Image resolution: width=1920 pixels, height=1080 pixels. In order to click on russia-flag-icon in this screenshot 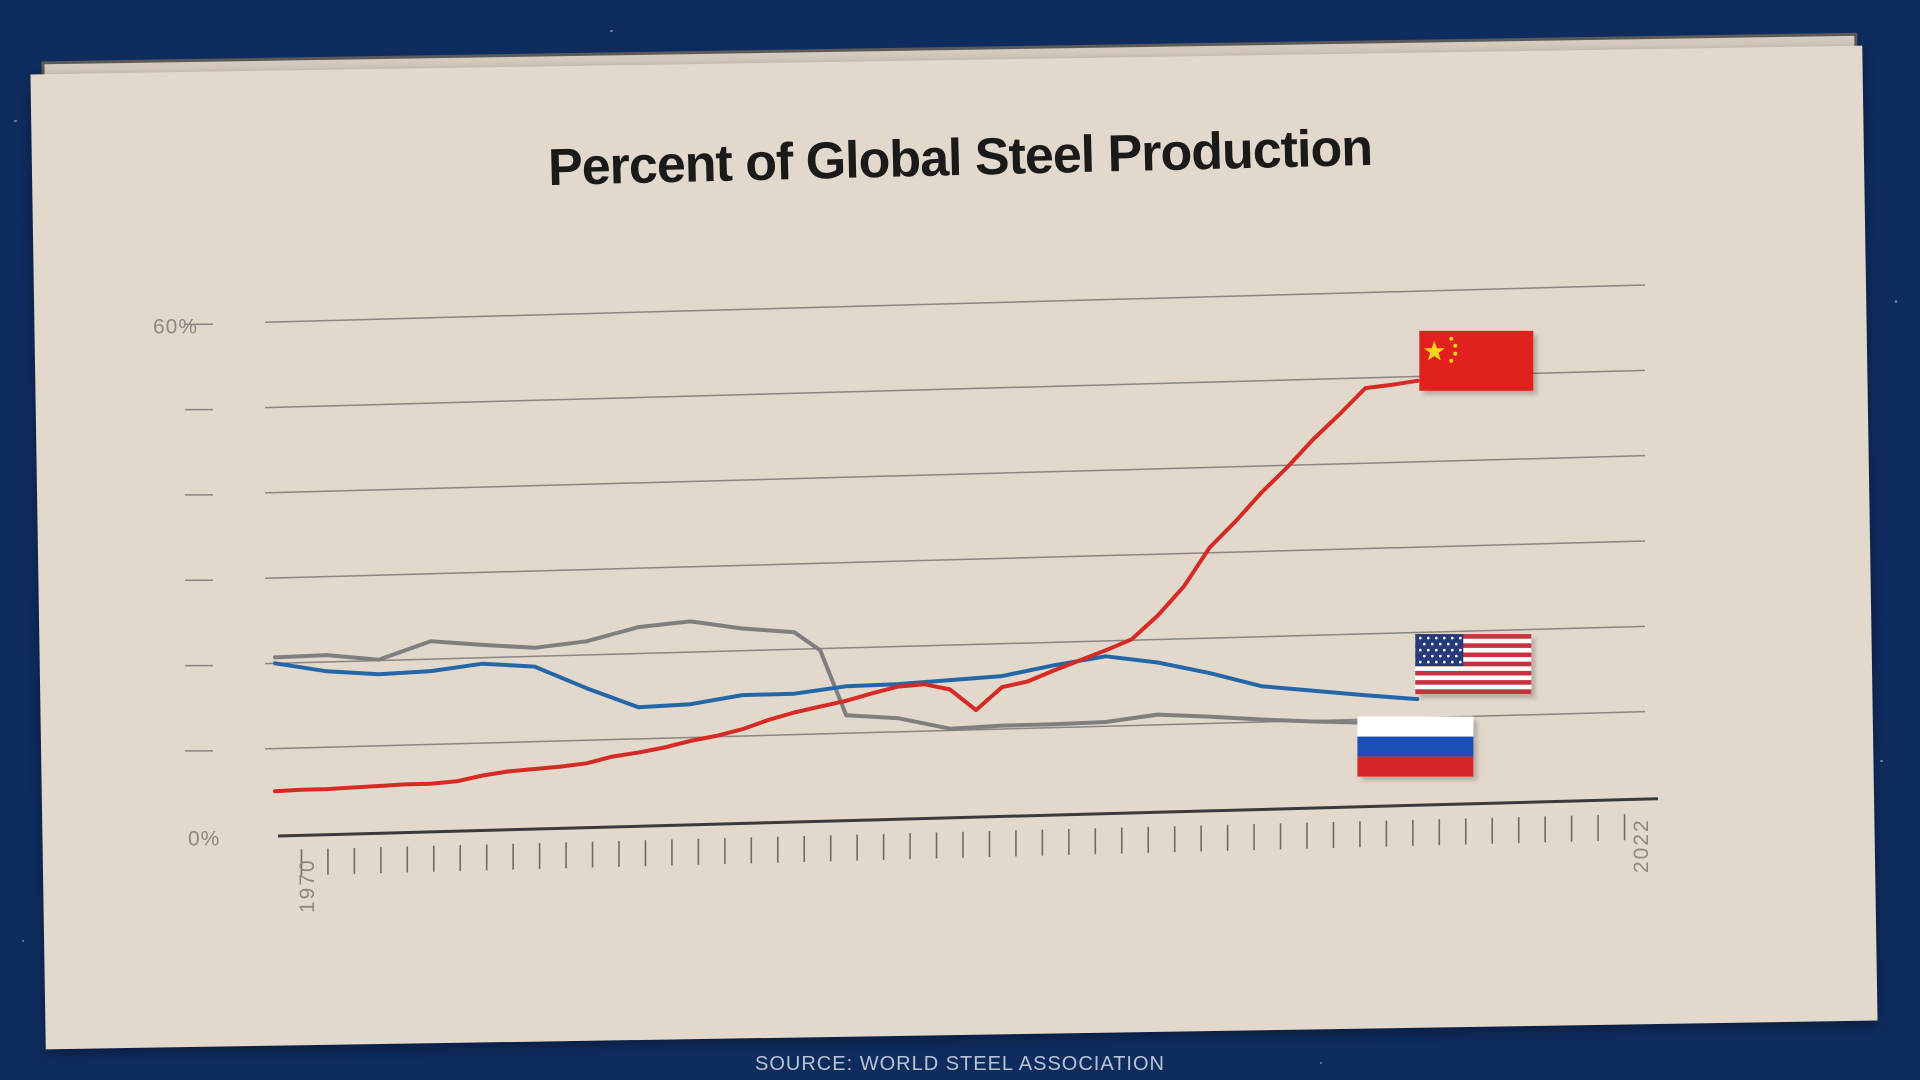, I will do `click(1415, 746)`.